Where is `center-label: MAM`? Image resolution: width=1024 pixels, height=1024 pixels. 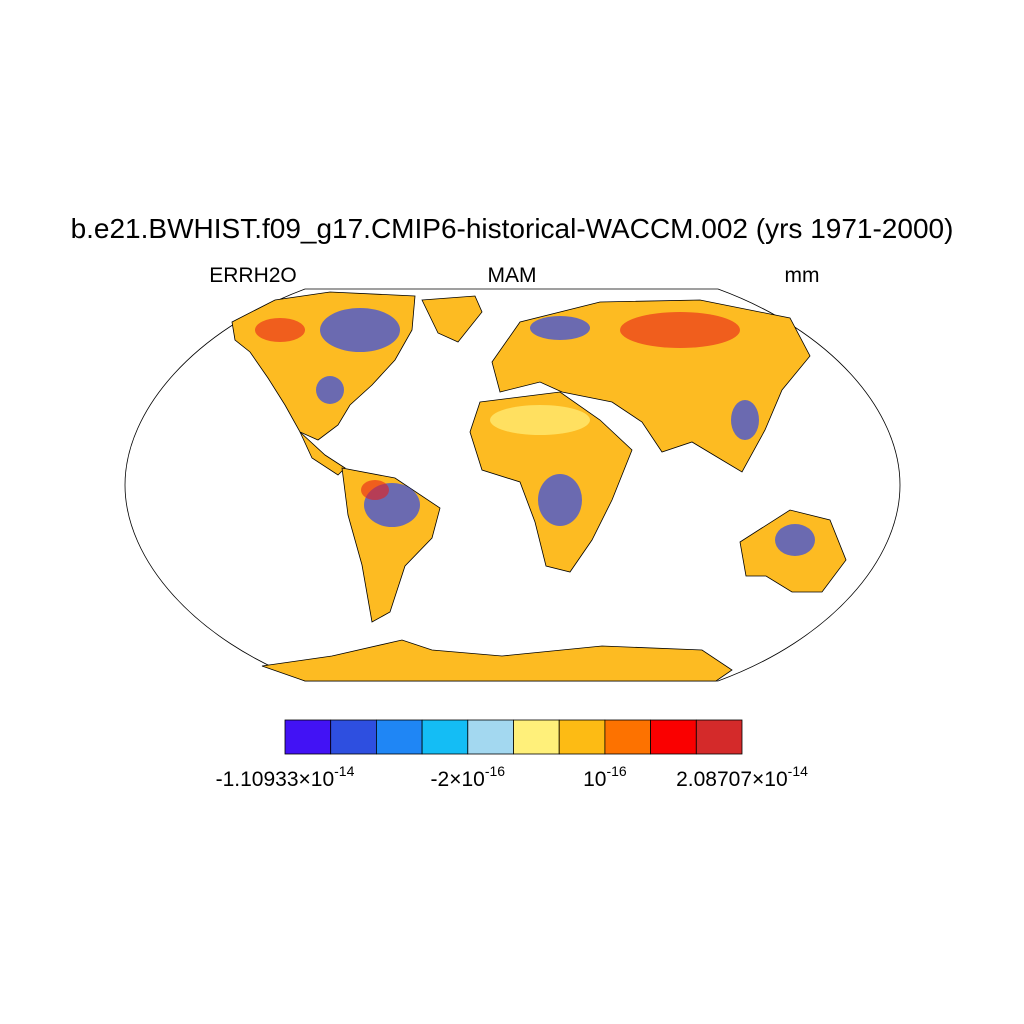 center-label: MAM is located at coordinates (512, 275).